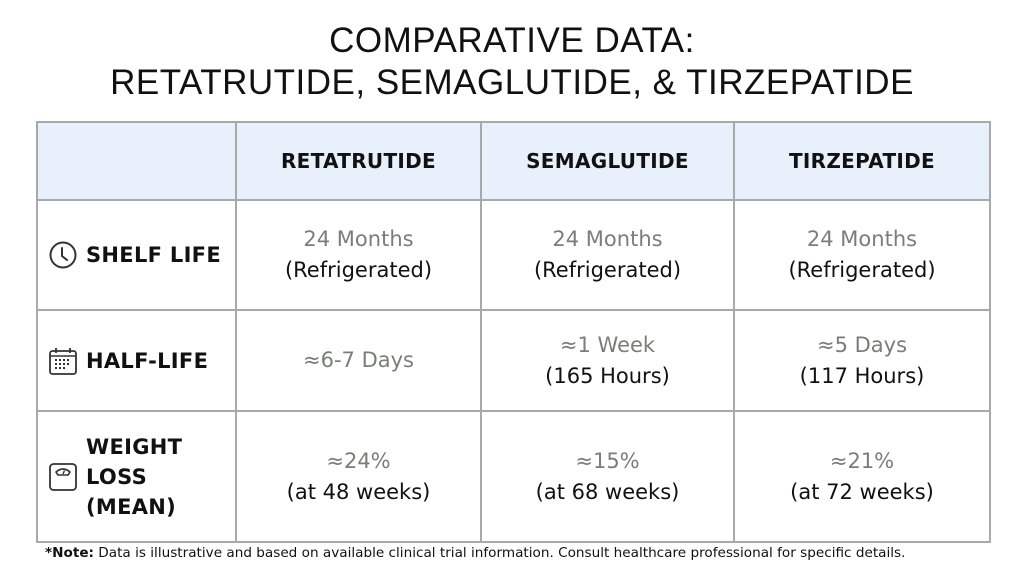 This screenshot has width=1024, height=572. Describe the element at coordinates (512, 82) in the screenshot. I see `title-line-2: RETATRUTIDE, SEMAGLUTIDE, & TIRZEPATIDE` at that location.